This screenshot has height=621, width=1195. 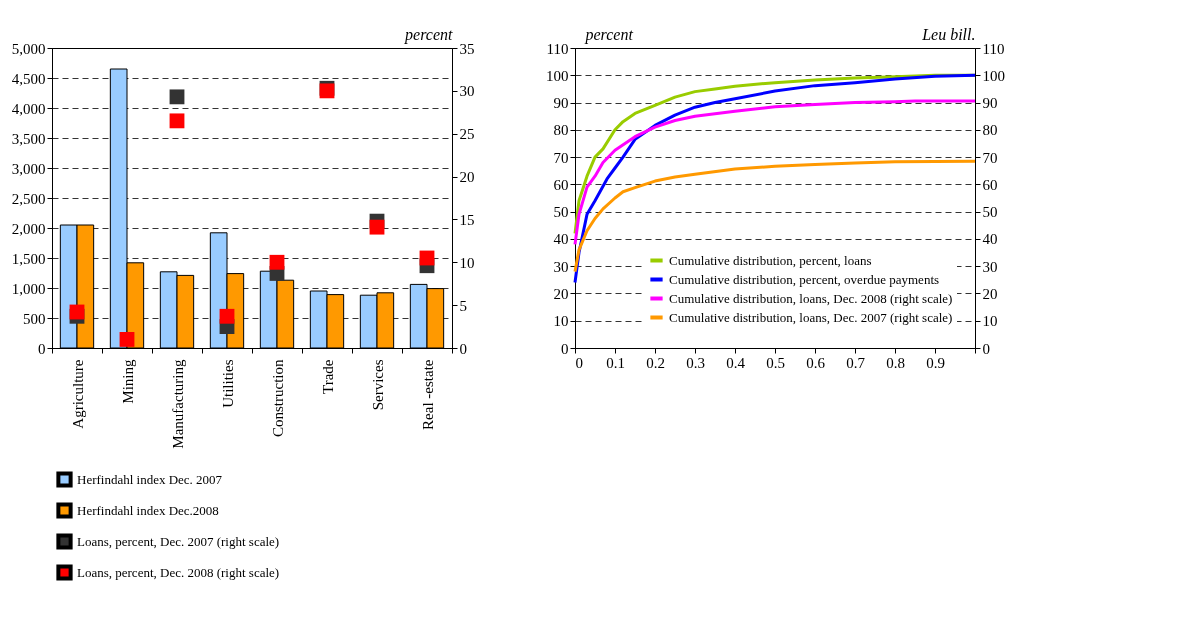 What do you see at coordinates (775, 362) in the screenshot?
I see `x-tick-label: 0.5` at bounding box center [775, 362].